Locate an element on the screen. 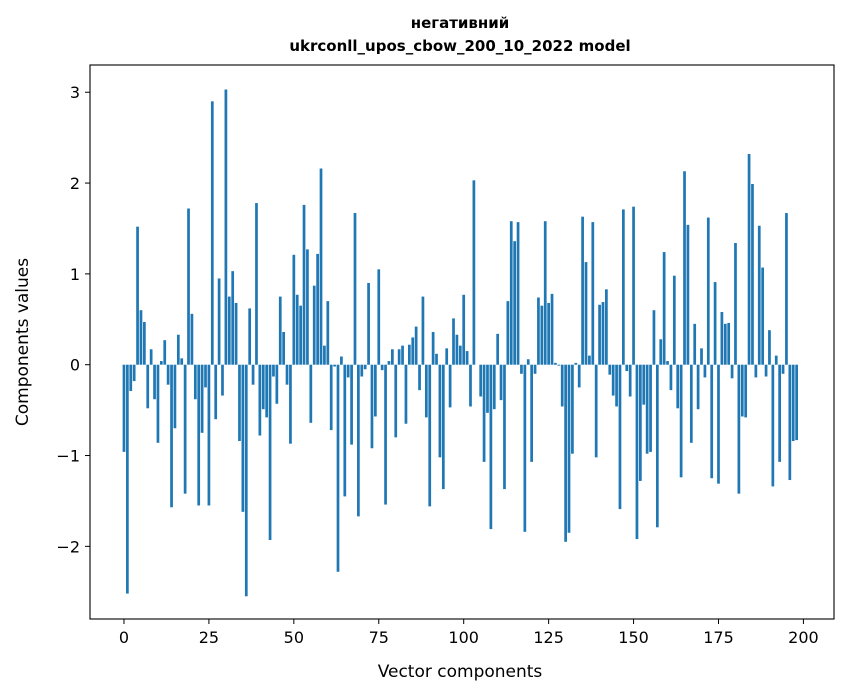 Image resolution: width=847 pixels, height=696 pixels. y-tick-label: 0 is located at coordinates (75, 365).